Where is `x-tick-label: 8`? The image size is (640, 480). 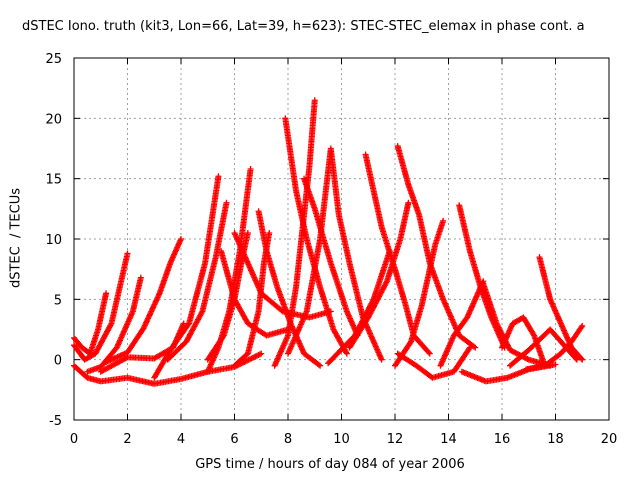
x-tick-label: 8 is located at coordinates (288, 439).